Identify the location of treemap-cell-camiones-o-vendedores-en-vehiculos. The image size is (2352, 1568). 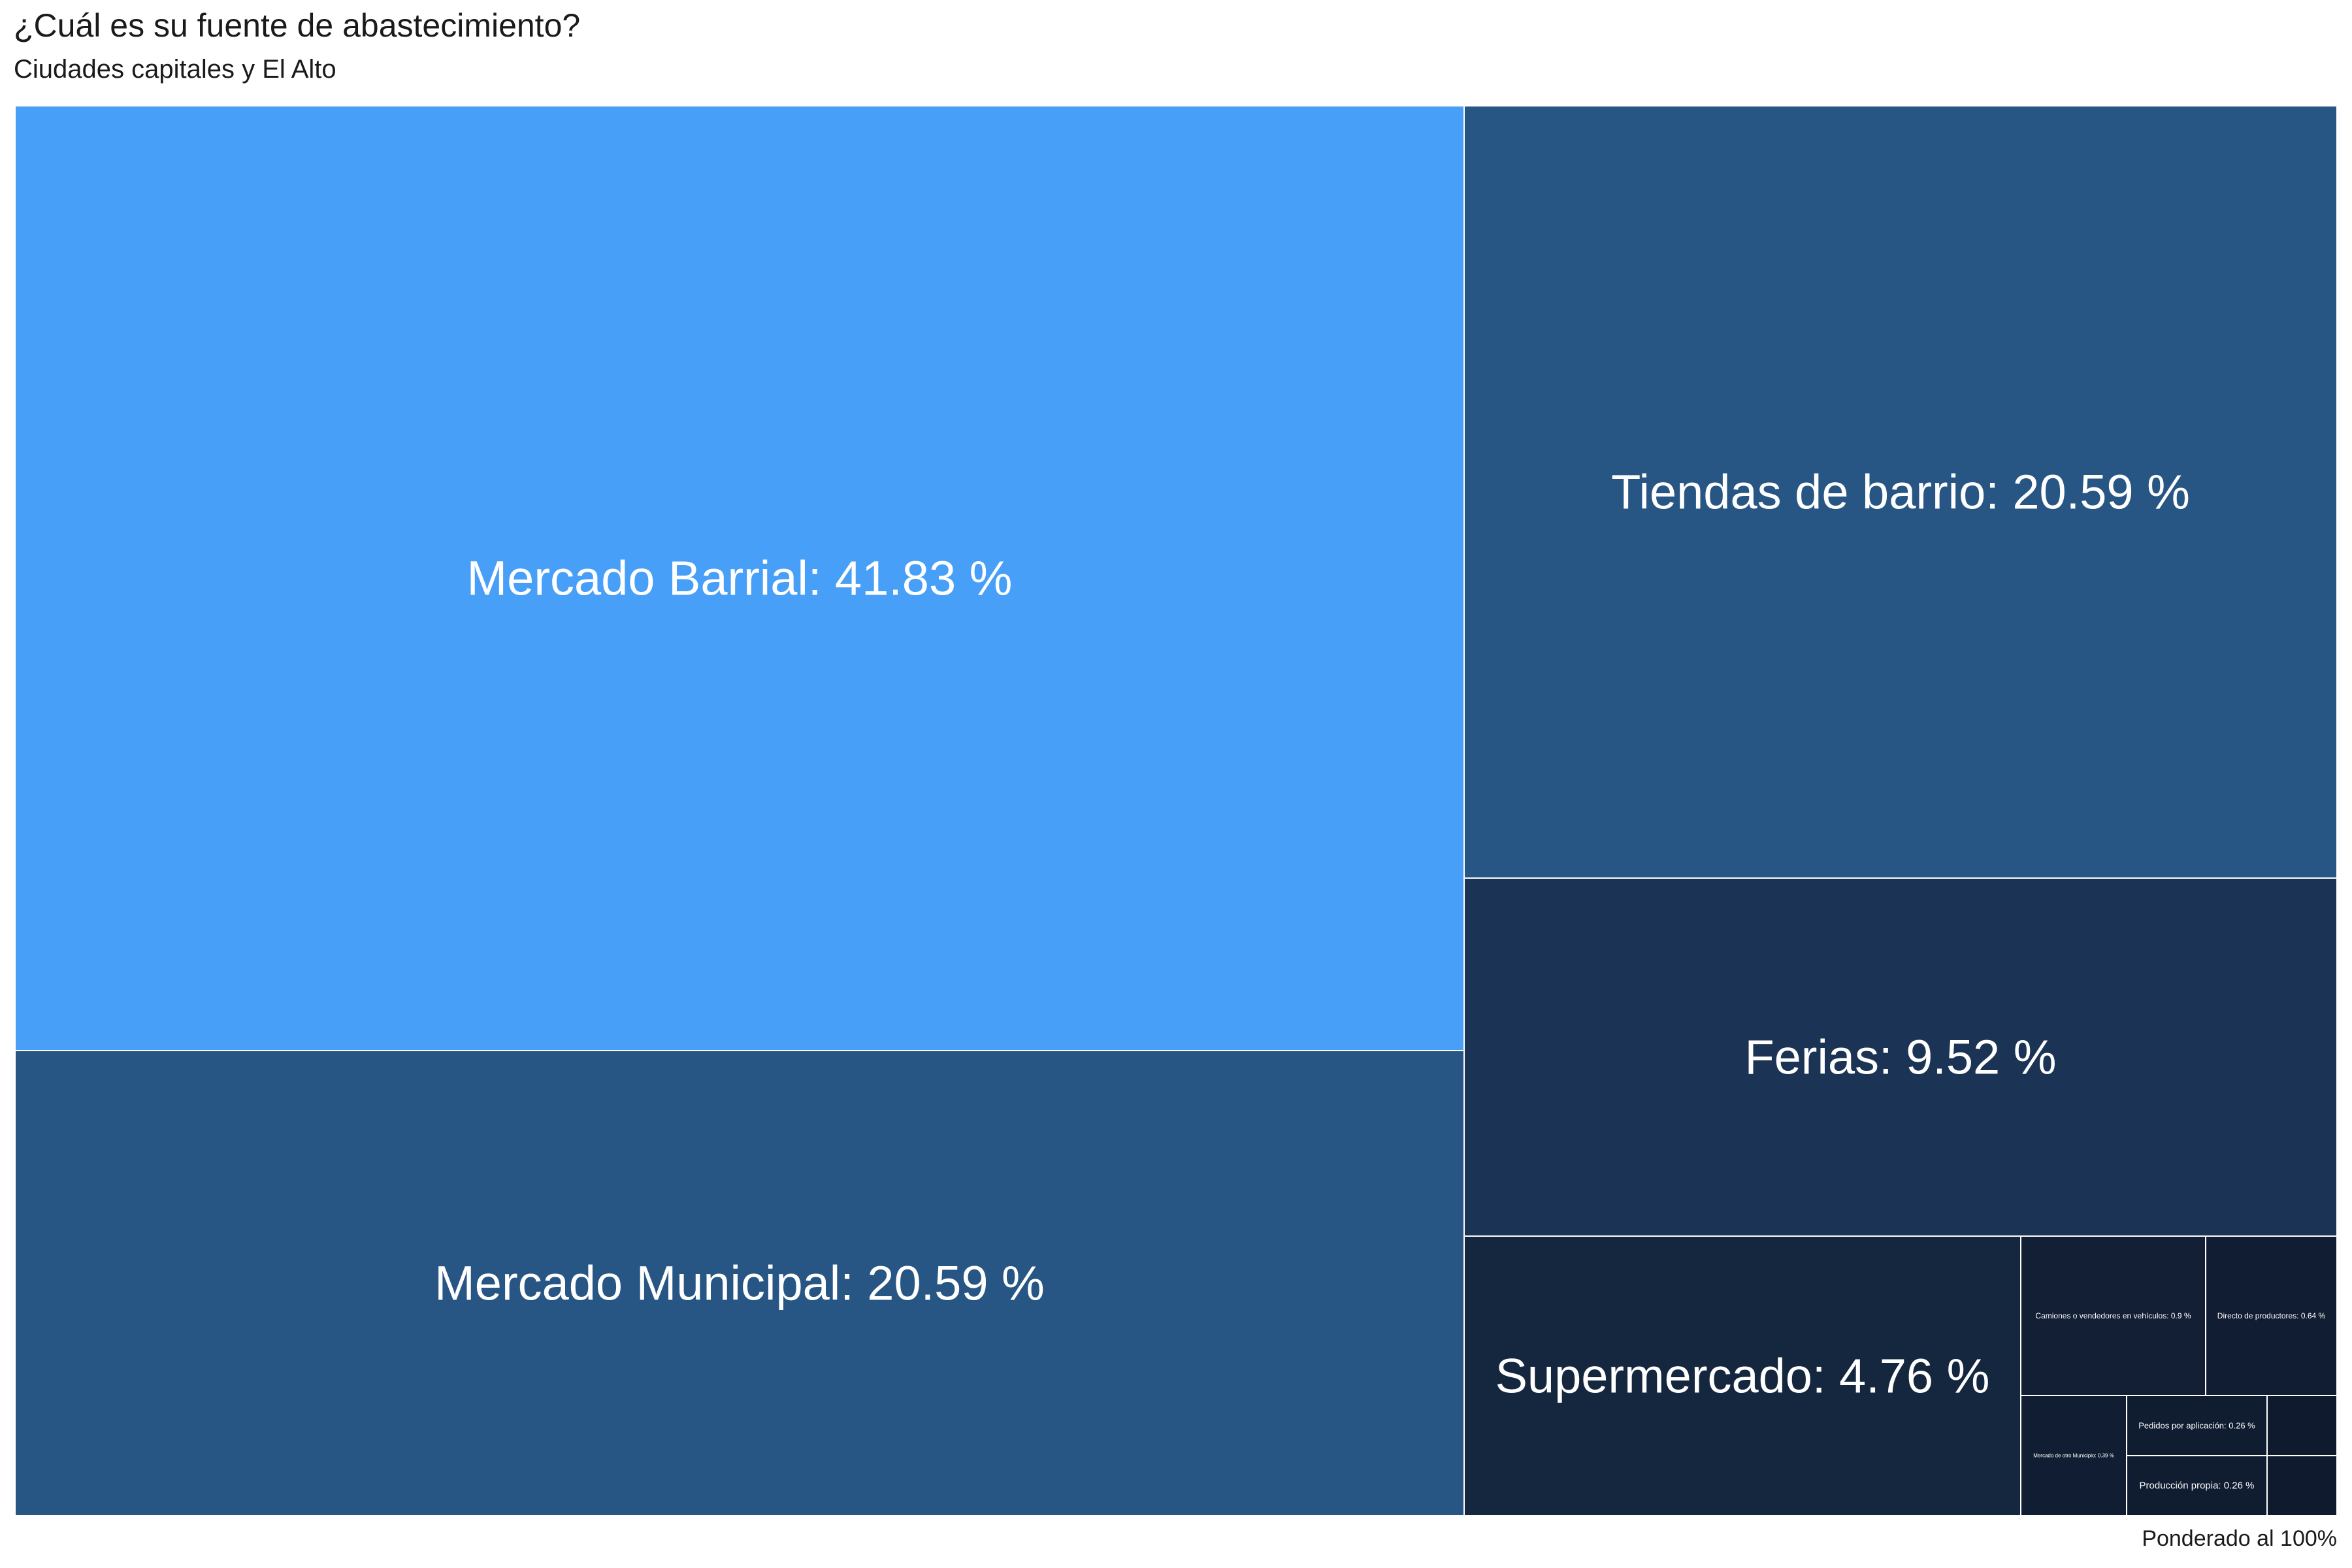
(2113, 1315).